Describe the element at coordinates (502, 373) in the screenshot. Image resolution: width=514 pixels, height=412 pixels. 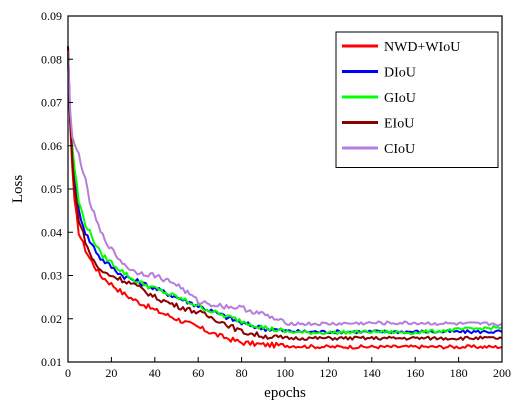
I see `x-tick-label: 200` at that location.